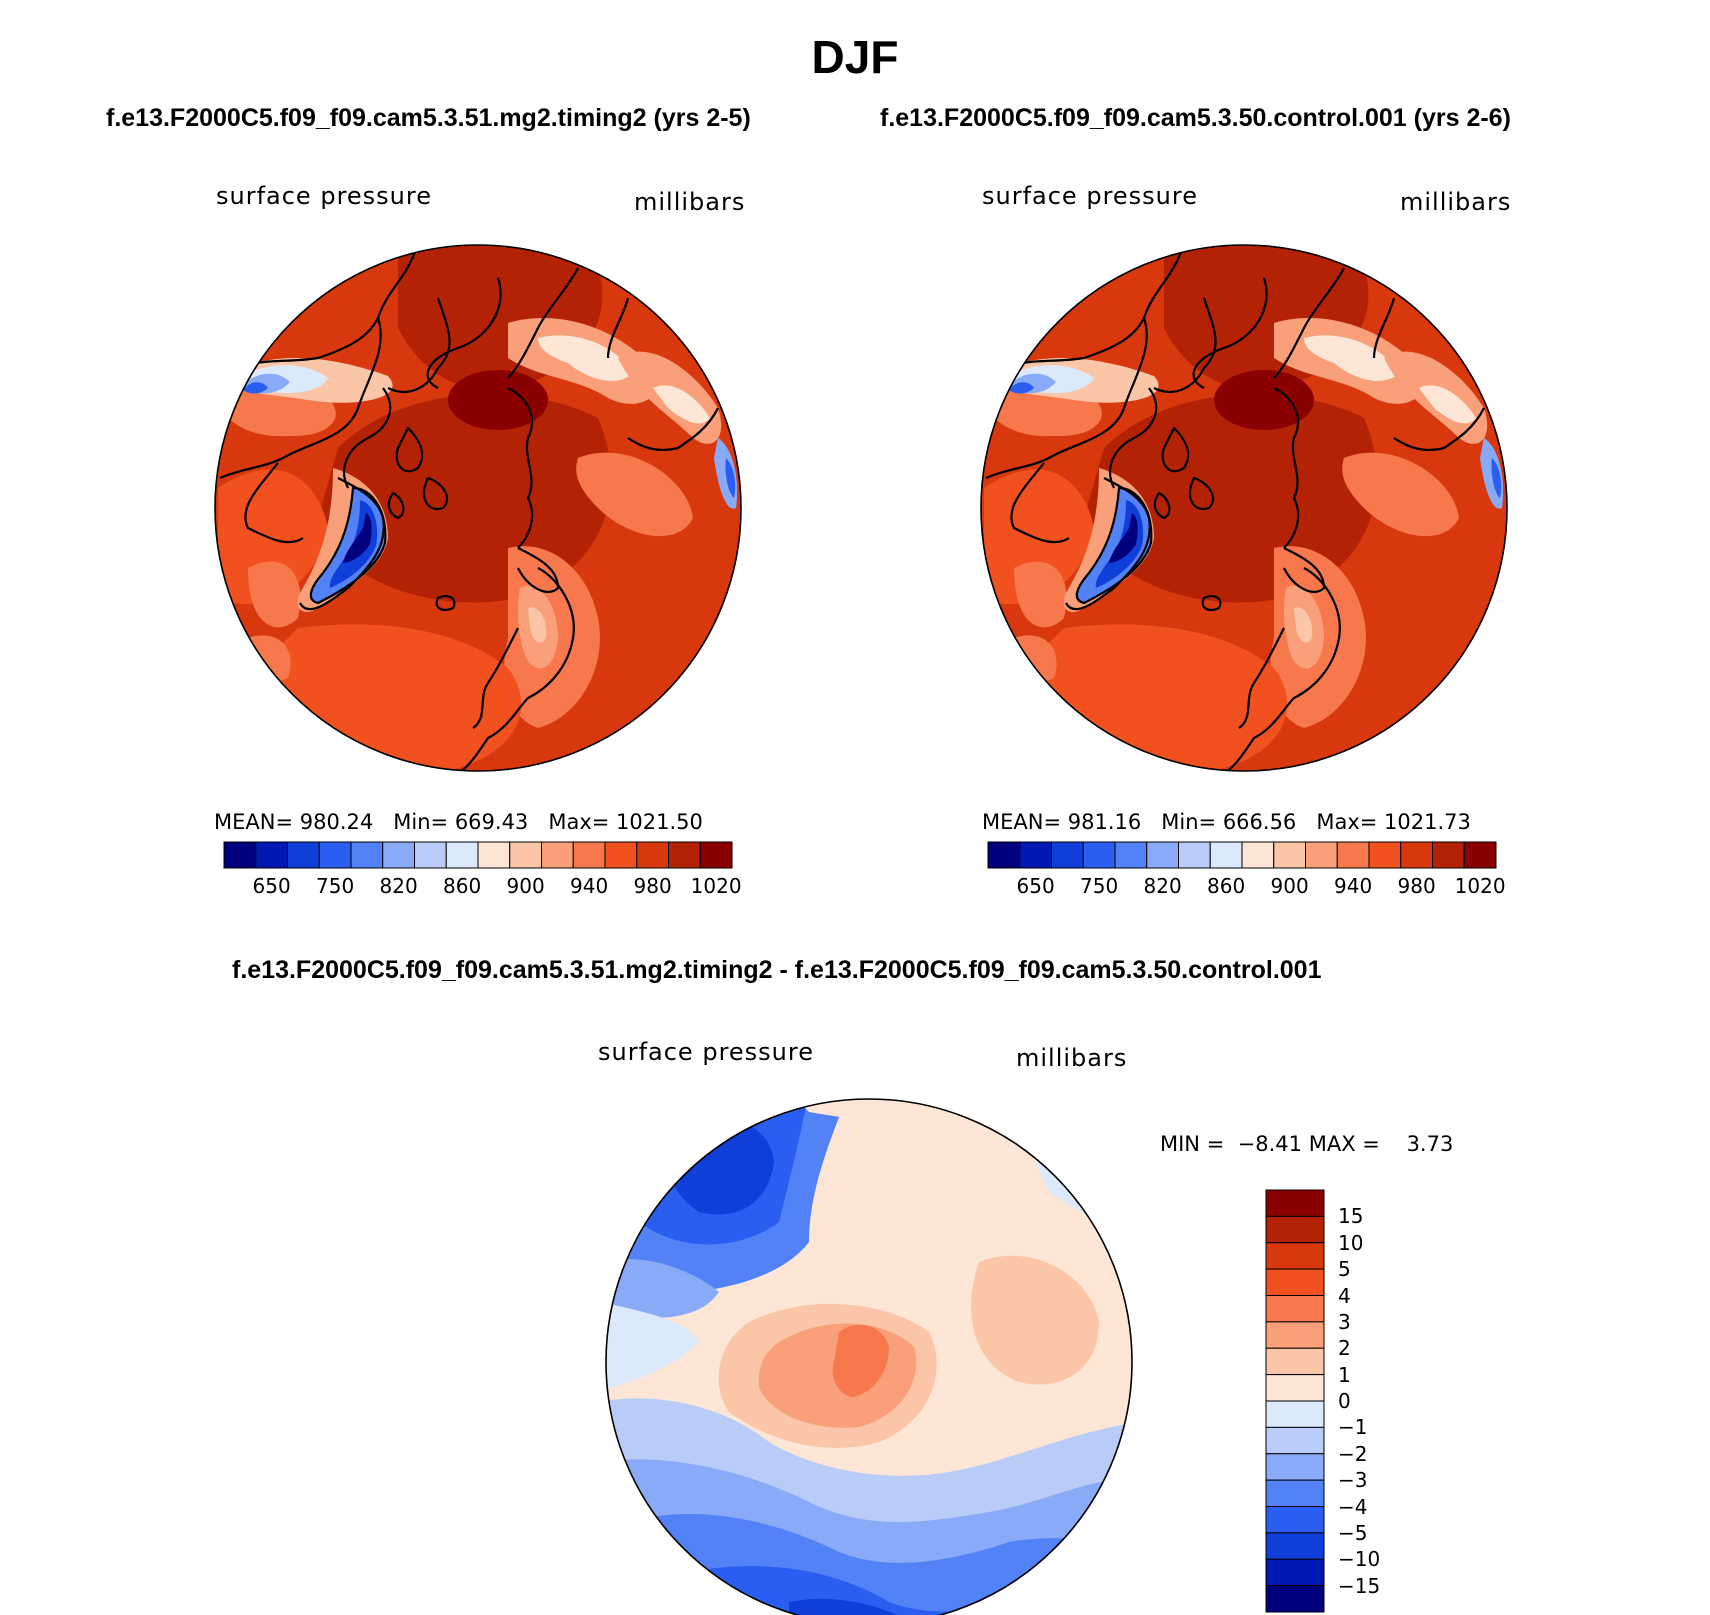  I want to click on left-min-value: 669.43, so click(491, 822).